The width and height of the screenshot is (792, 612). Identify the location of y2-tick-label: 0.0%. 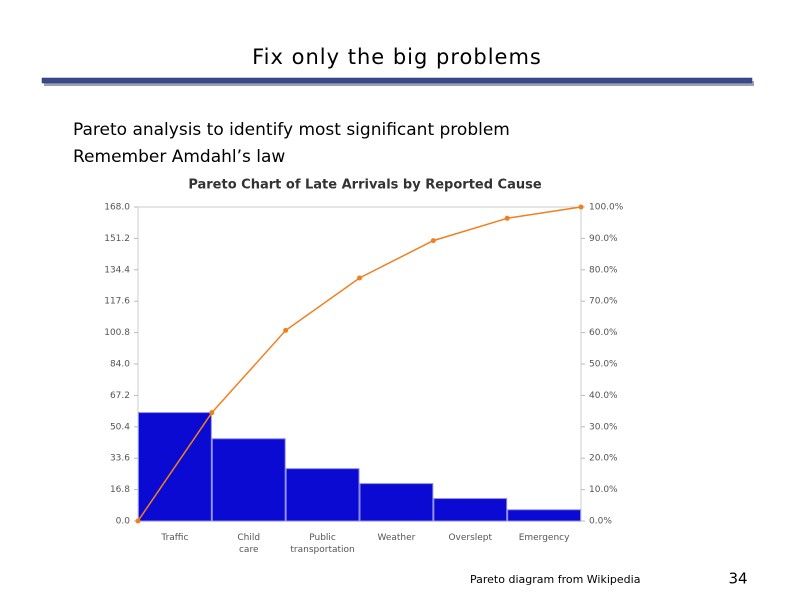
(600, 522).